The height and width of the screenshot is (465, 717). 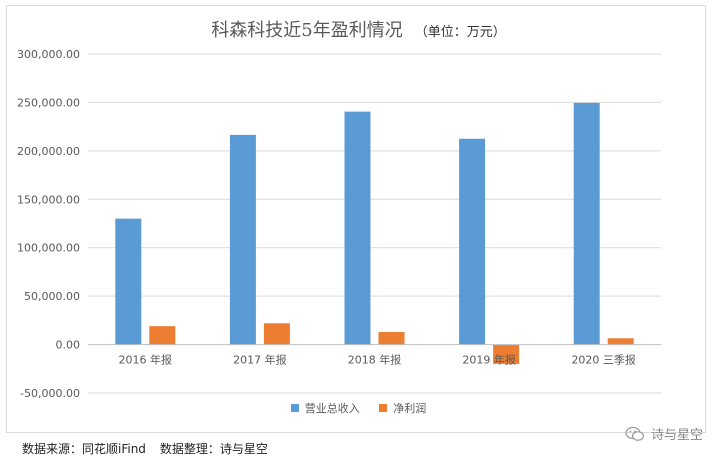 I want to click on legend-label-revenue: 营业总收入, so click(x=332, y=408).